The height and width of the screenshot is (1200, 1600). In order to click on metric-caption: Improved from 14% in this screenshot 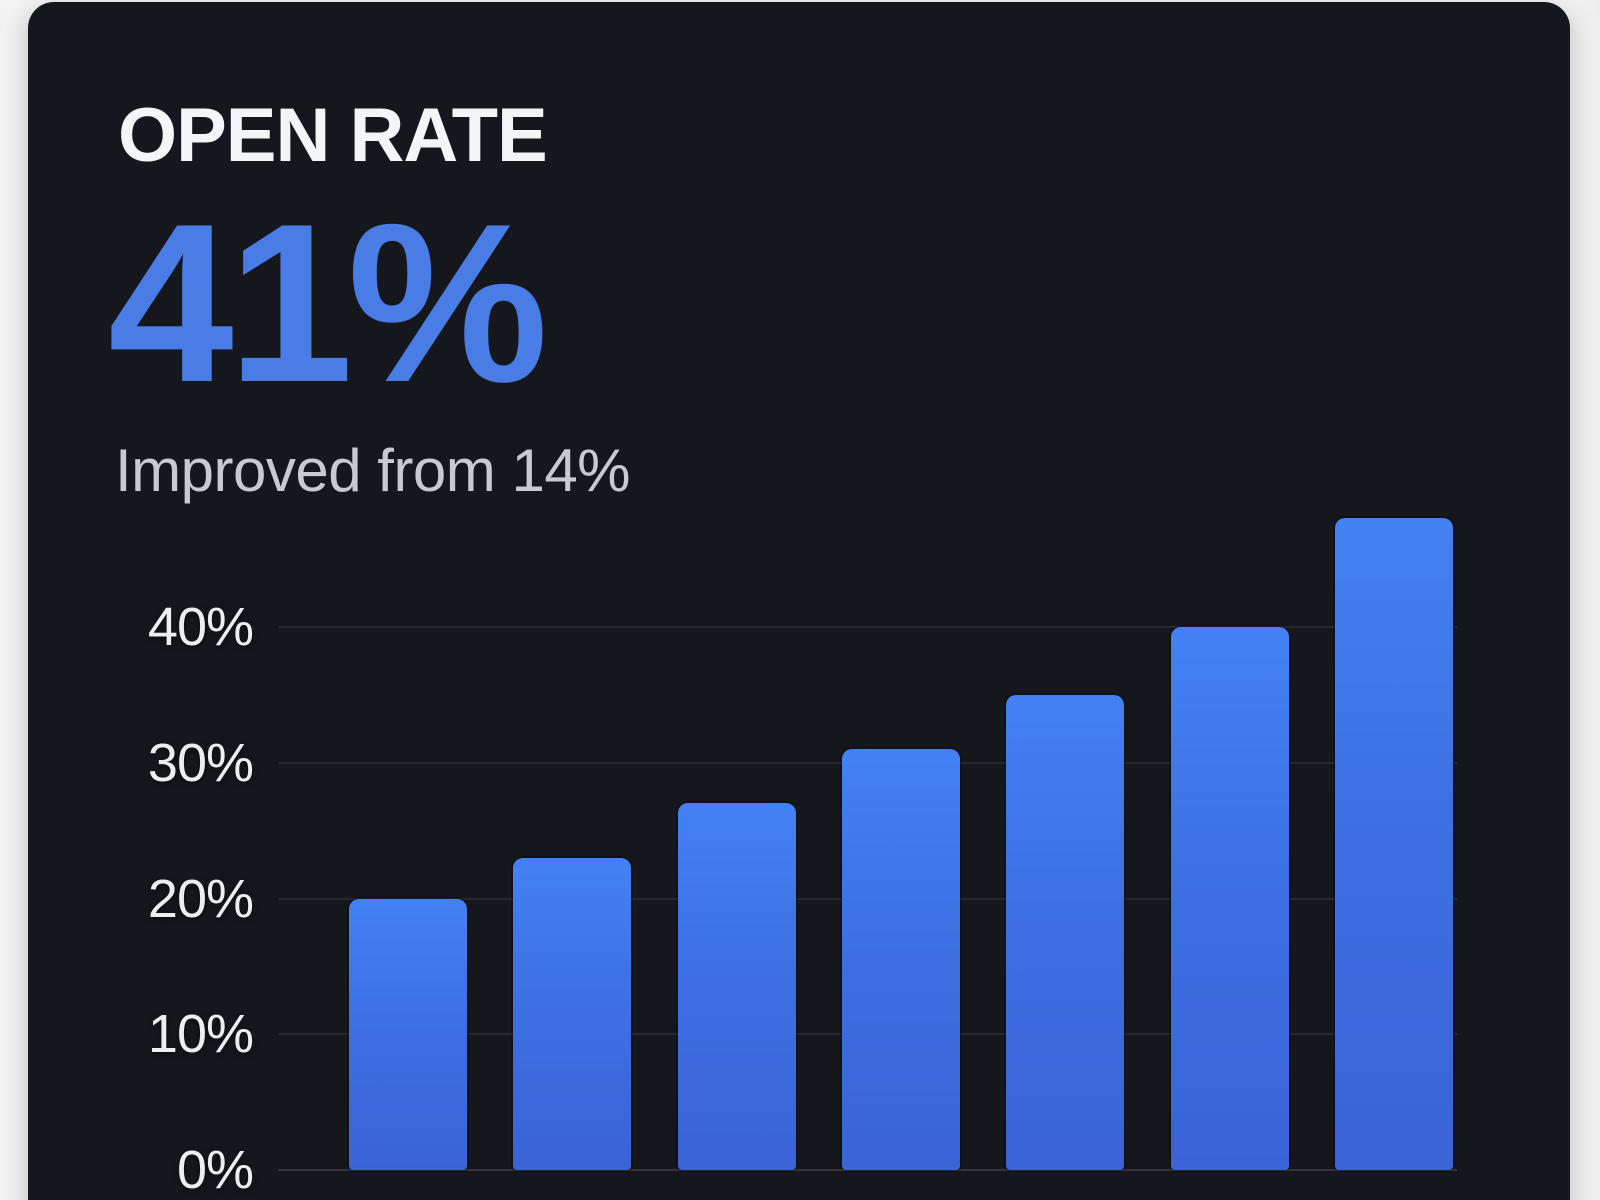, I will do `click(373, 470)`.